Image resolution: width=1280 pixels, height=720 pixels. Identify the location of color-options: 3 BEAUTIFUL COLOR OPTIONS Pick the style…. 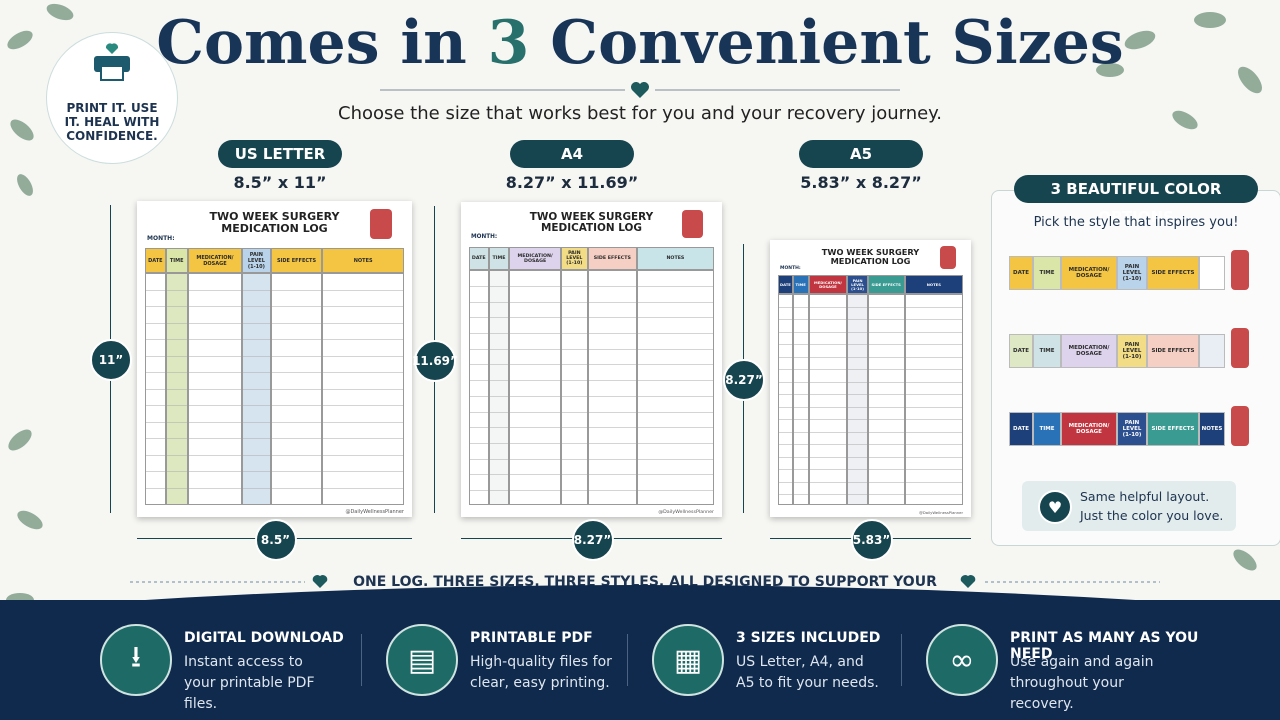
(1135, 360).